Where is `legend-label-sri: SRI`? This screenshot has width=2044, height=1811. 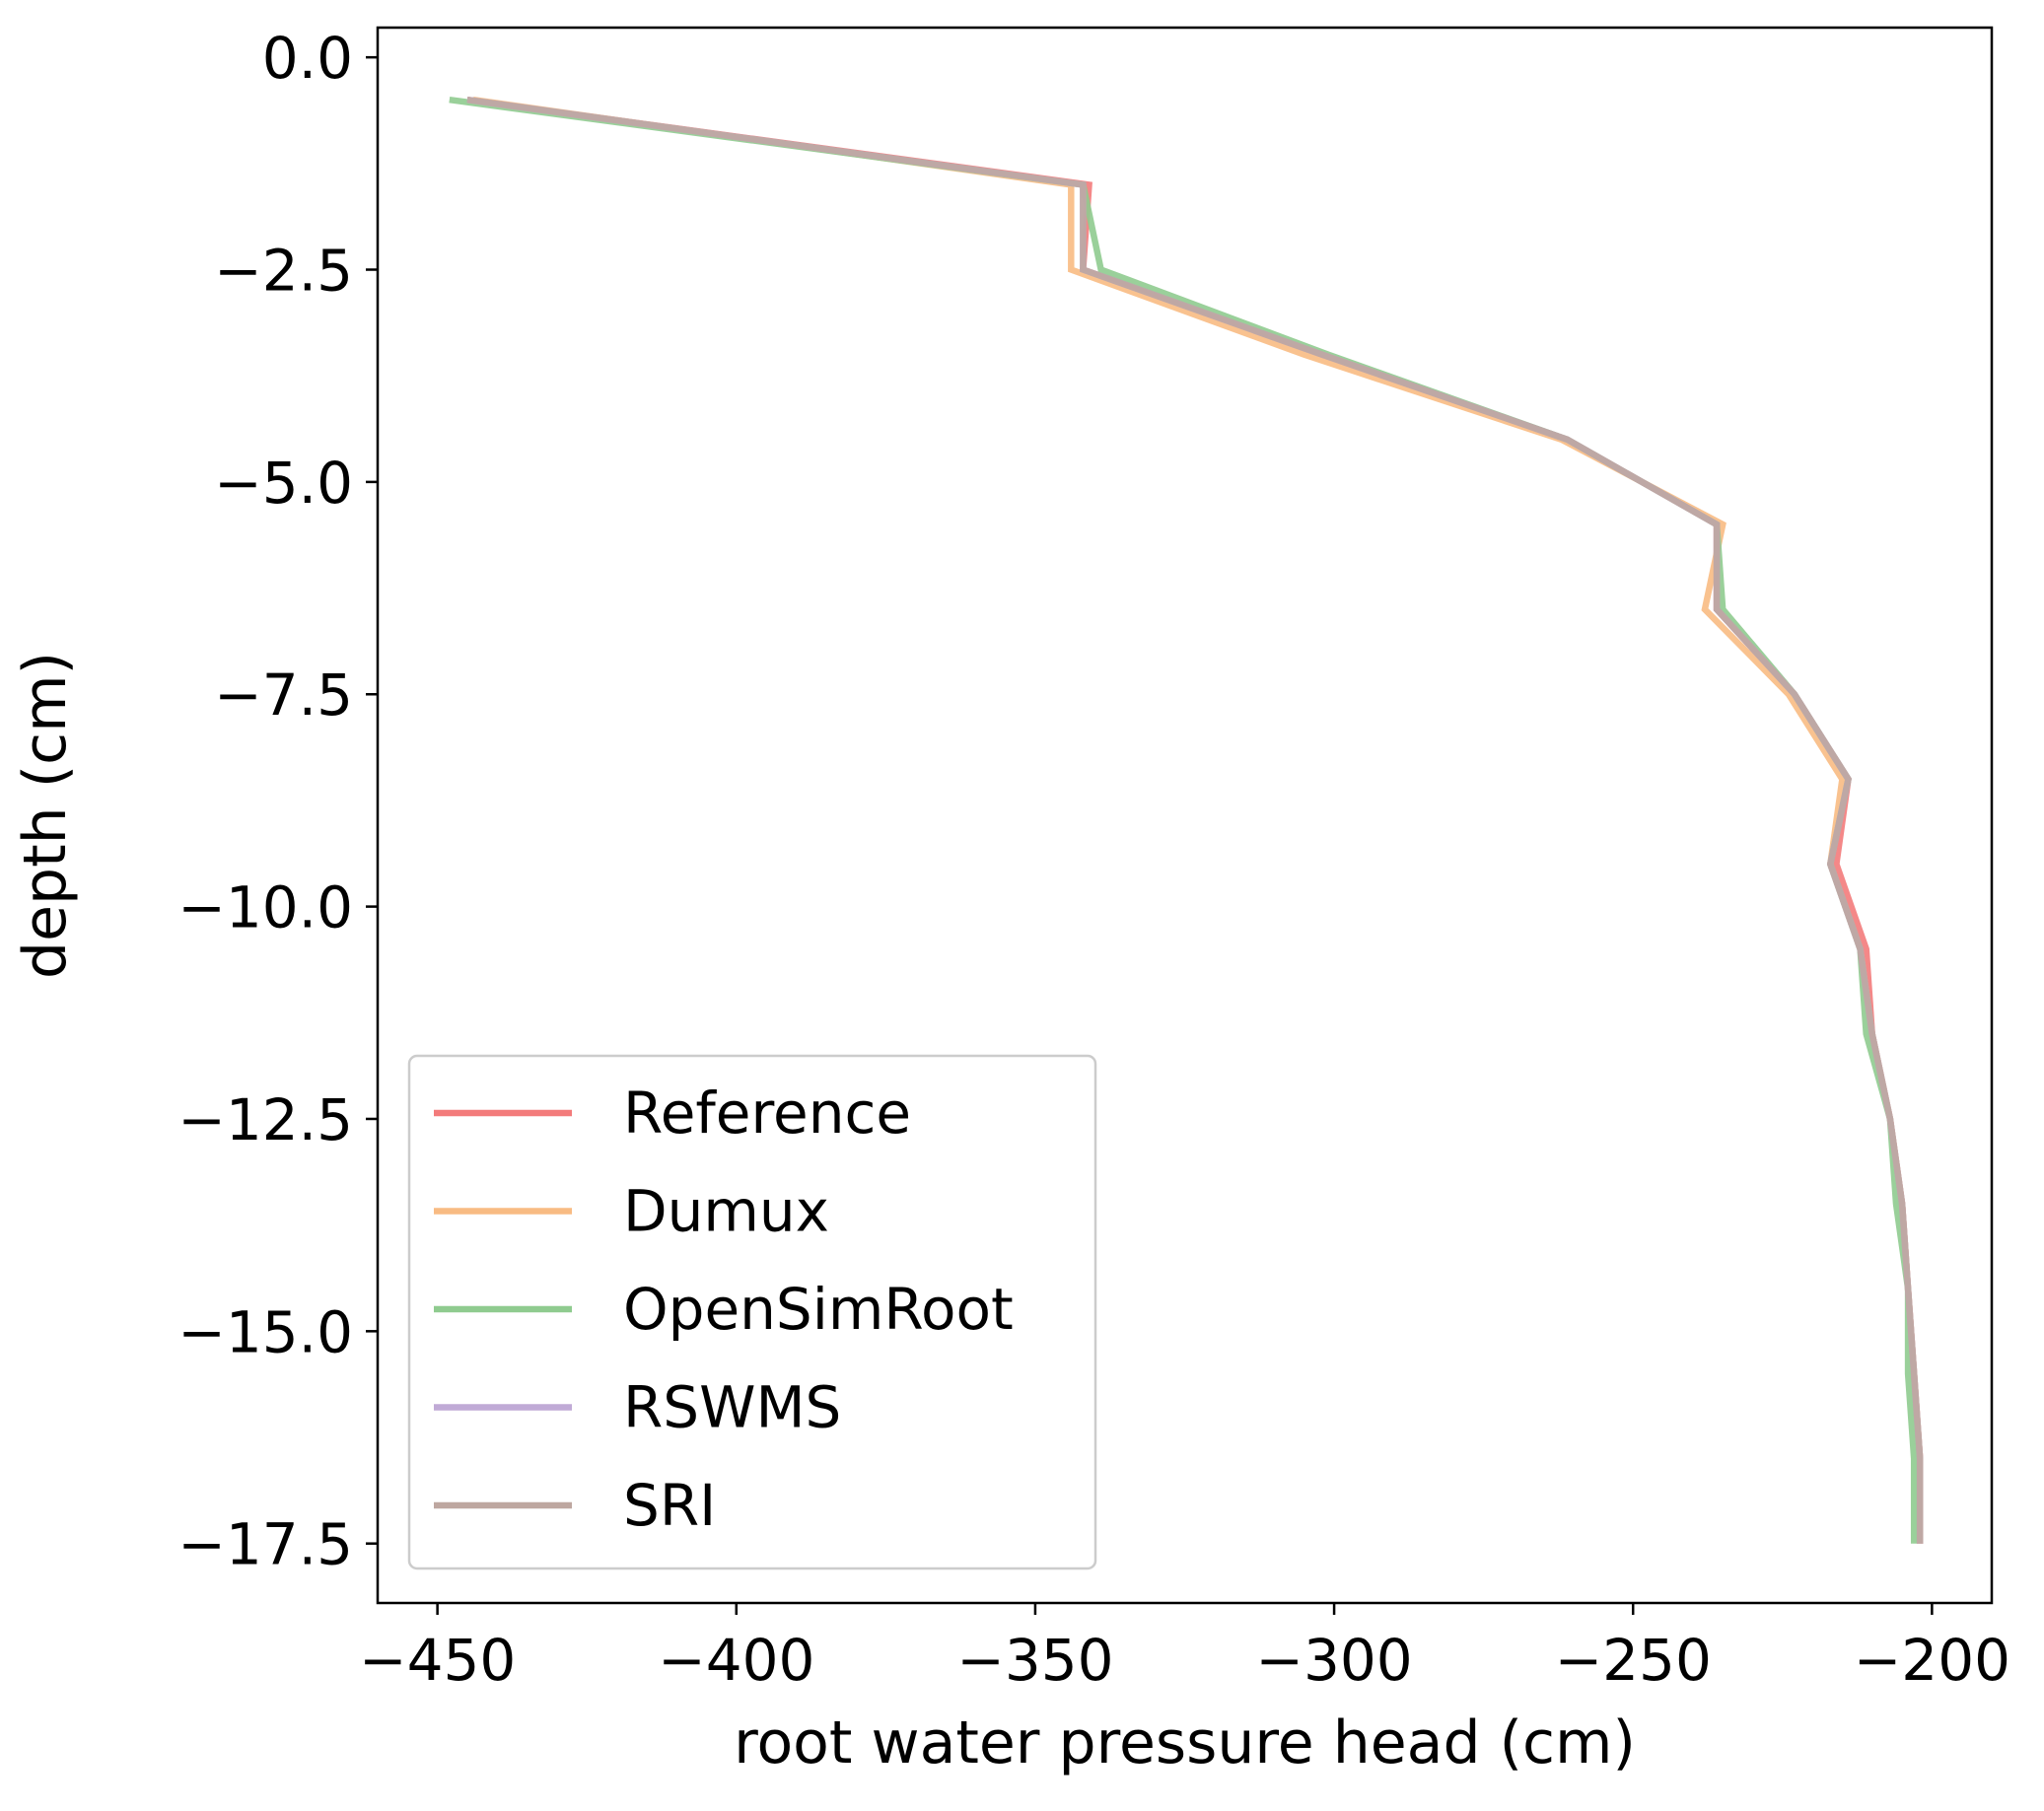
legend-label-sri: SRI is located at coordinates (669, 1505).